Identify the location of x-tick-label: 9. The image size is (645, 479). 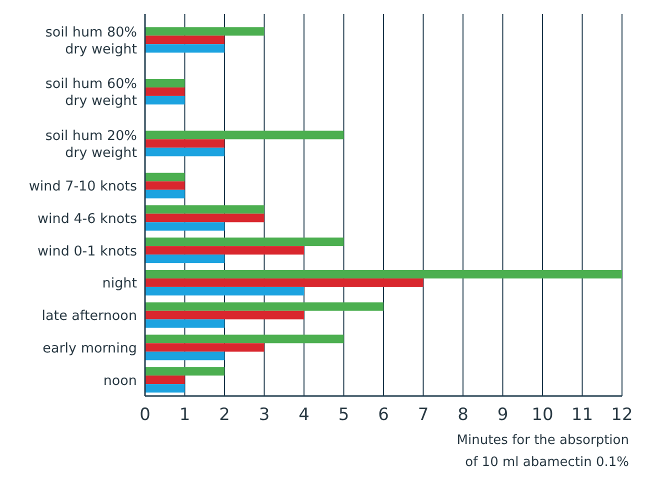
(502, 415).